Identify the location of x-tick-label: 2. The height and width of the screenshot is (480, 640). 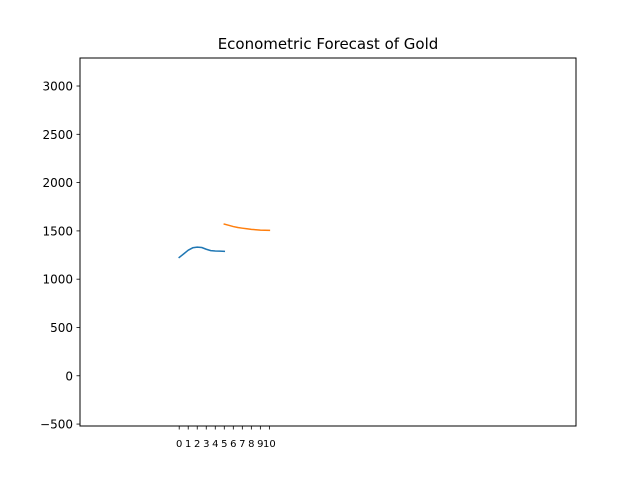
(197, 444).